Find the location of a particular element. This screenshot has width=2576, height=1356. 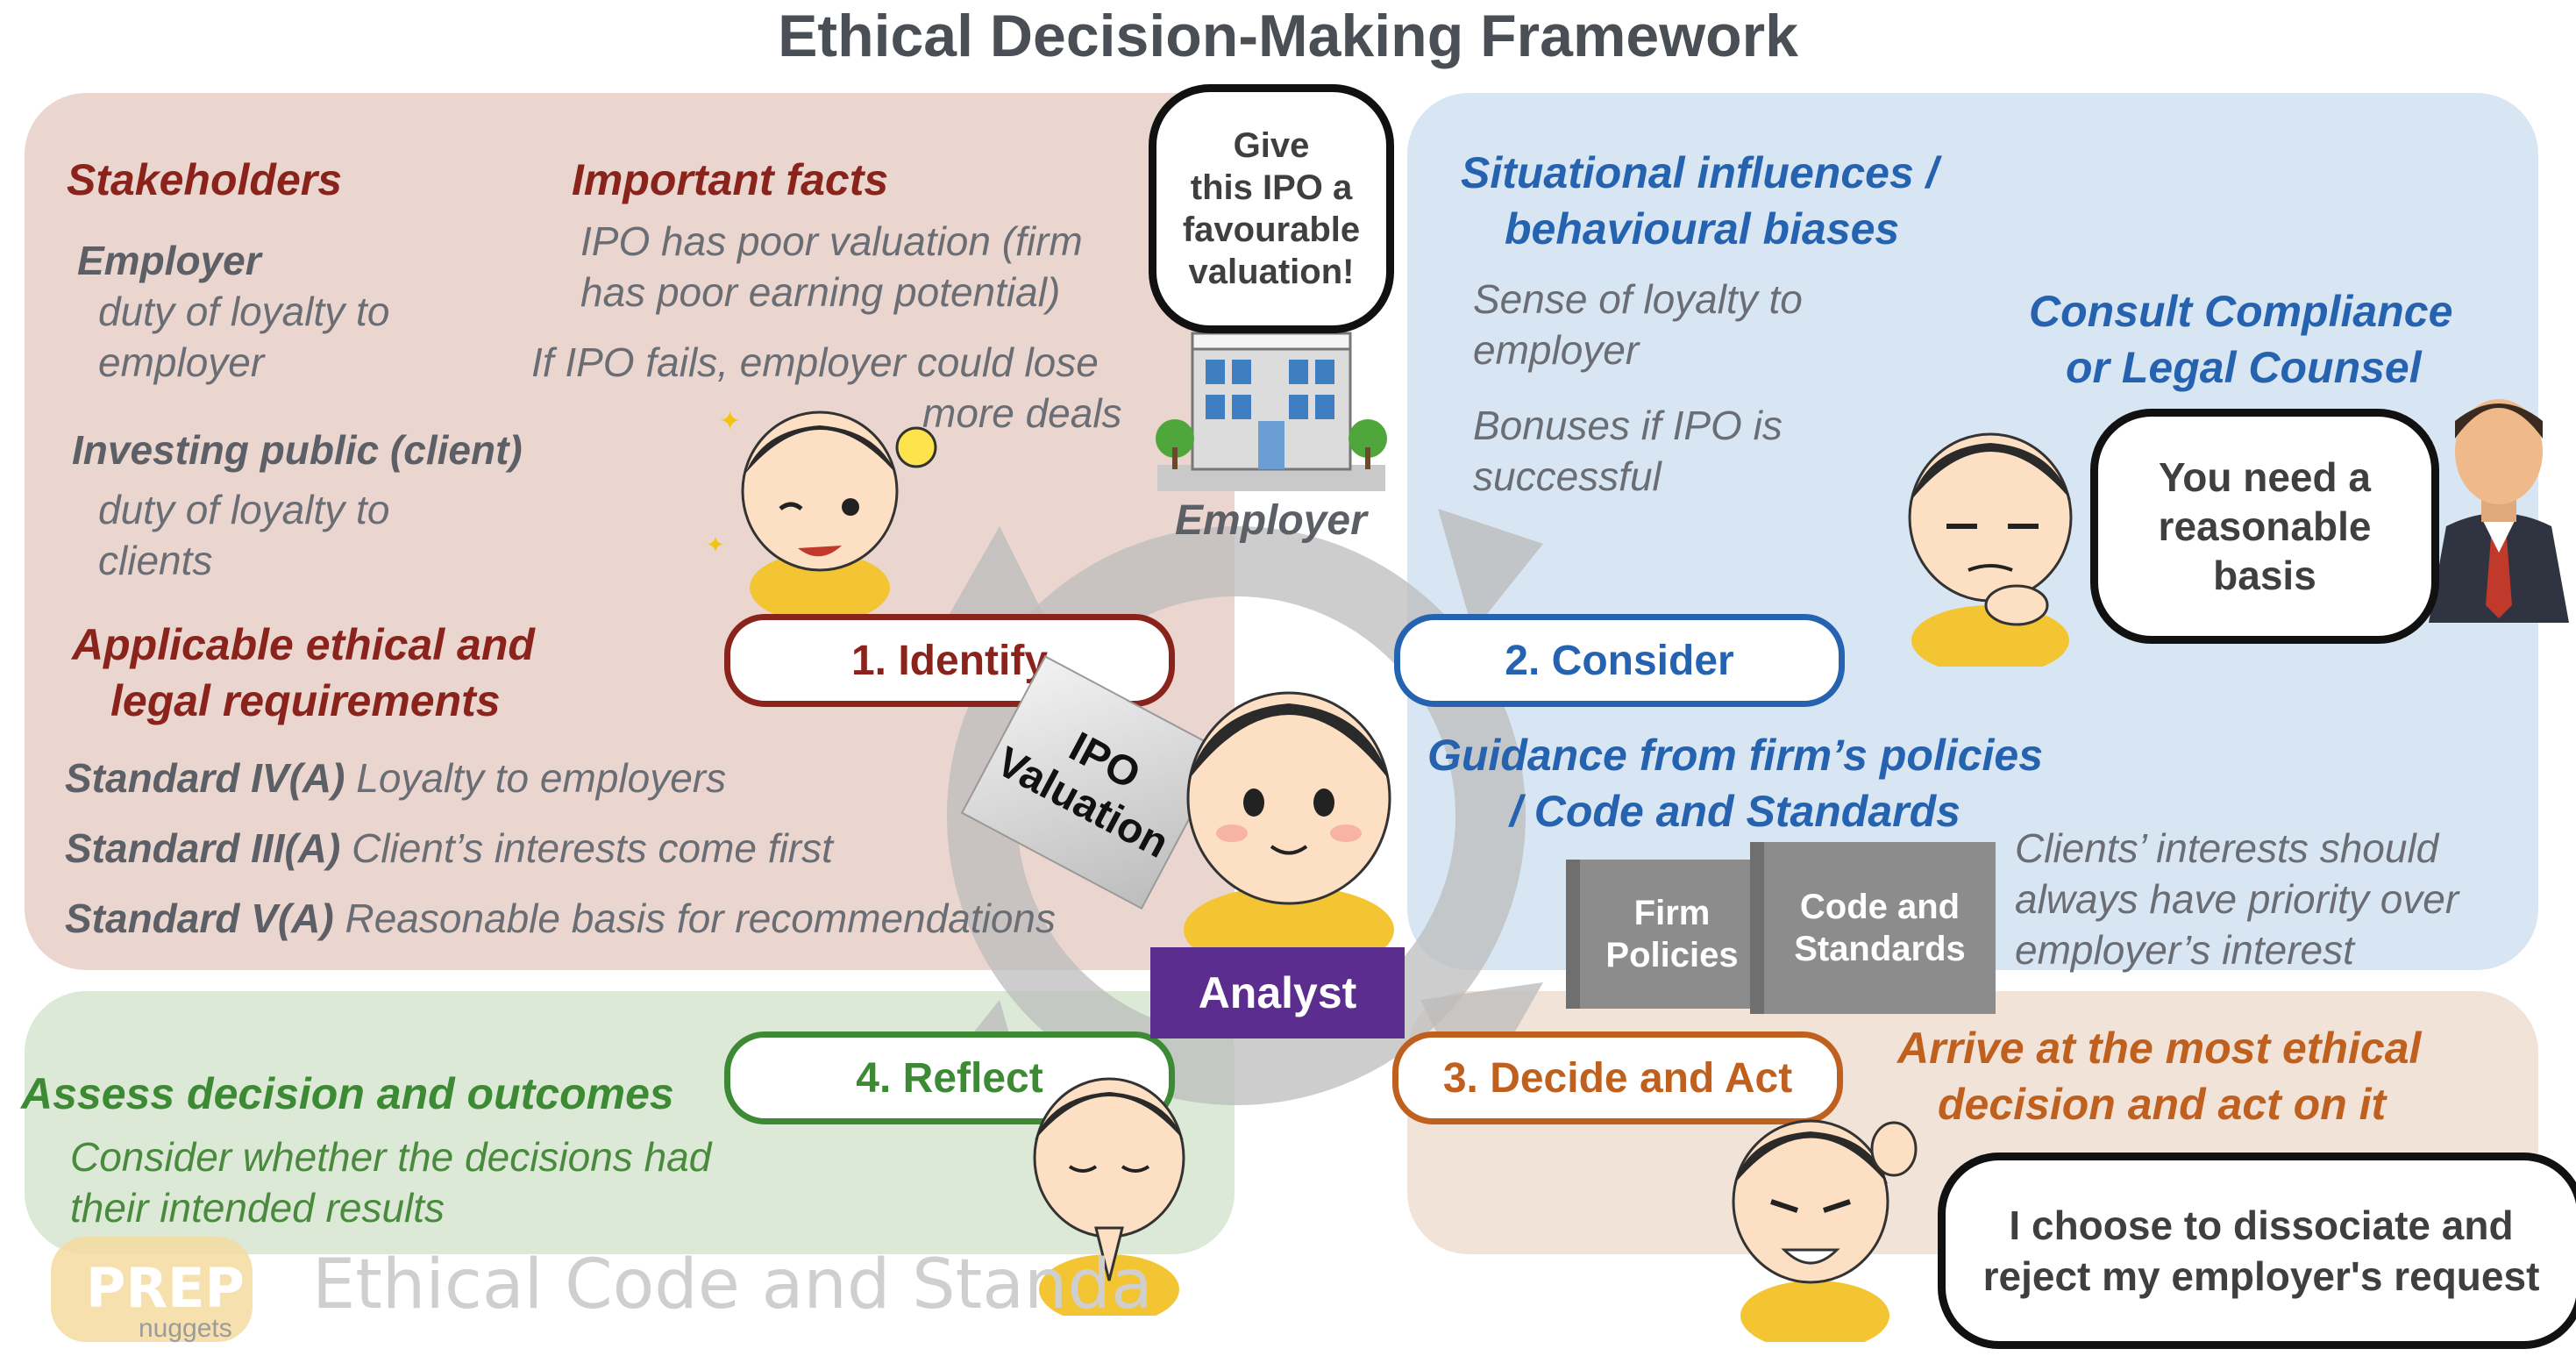

page-title: Ethical Decision-Making Framework is located at coordinates (1288, 36).